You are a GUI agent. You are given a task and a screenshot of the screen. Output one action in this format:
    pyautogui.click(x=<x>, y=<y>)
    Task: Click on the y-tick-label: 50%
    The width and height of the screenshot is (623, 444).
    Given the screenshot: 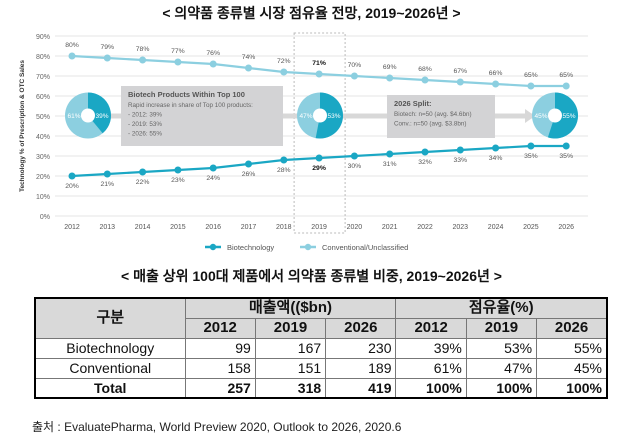 What is the action you would take?
    pyautogui.click(x=43, y=117)
    